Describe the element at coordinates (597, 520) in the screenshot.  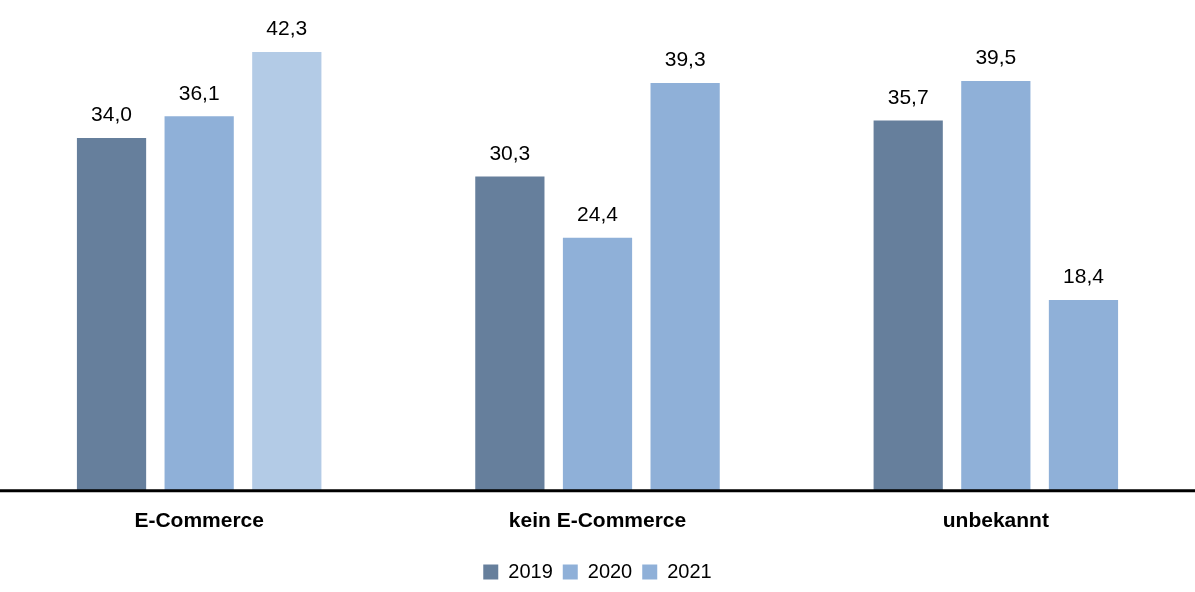
I see `x-tick-label: kein E-Commerce` at that location.